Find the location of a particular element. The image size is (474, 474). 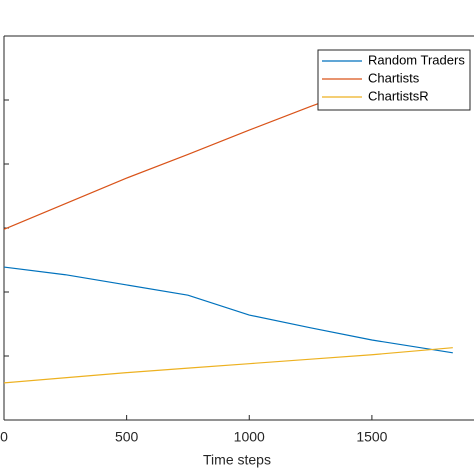

legend-label: Random Traders is located at coordinates (416, 59).